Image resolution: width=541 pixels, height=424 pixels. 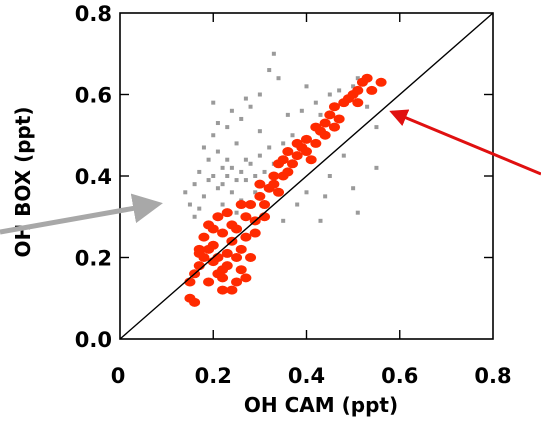 What do you see at coordinates (213, 376) in the screenshot?
I see `x-tick-label: 0.2` at bounding box center [213, 376].